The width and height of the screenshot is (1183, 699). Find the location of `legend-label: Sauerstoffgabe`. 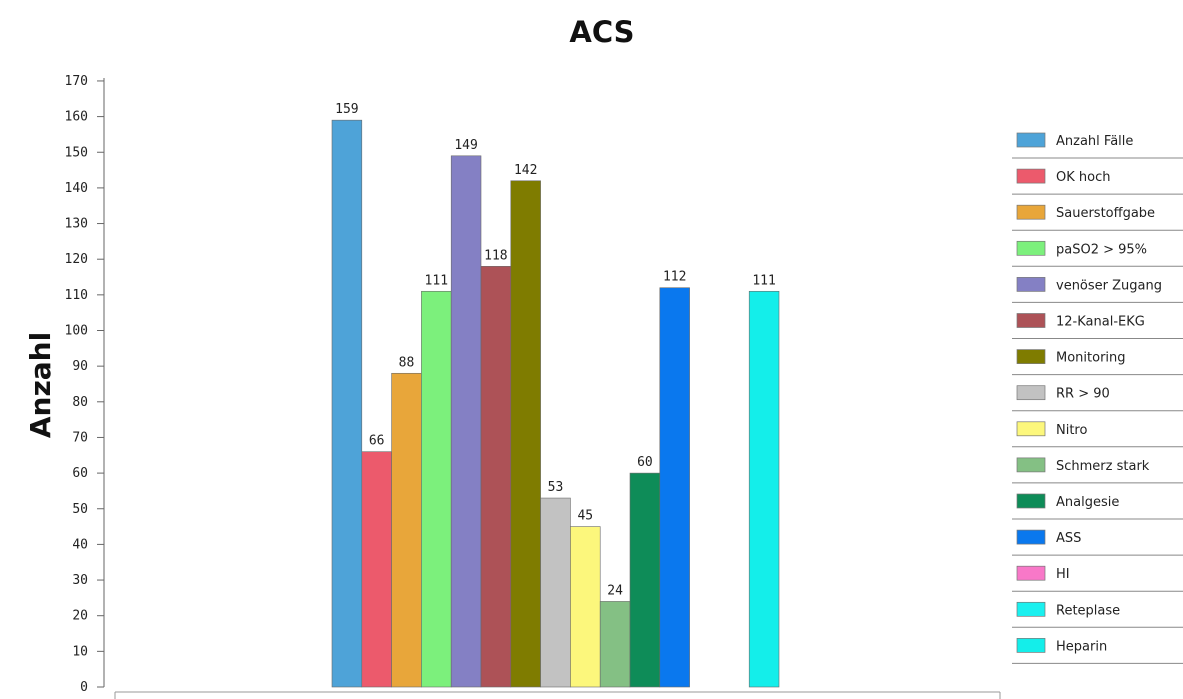

legend-label: Sauerstoffgabe is located at coordinates (1105, 213).